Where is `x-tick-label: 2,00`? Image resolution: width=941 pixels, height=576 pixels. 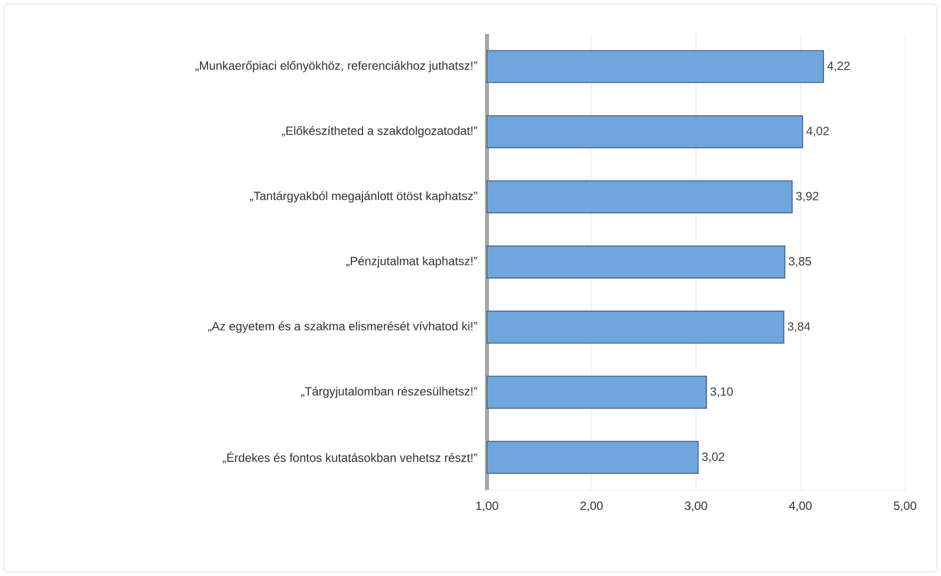 x-tick-label: 2,00 is located at coordinates (591, 507).